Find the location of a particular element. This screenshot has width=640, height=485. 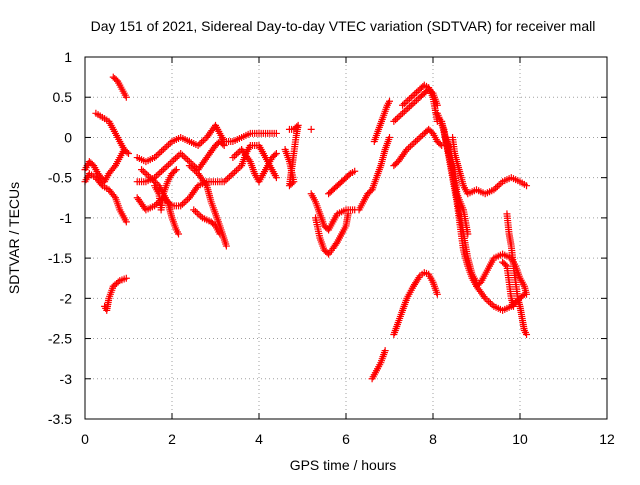

series-s29 is located at coordinates (490, 165).